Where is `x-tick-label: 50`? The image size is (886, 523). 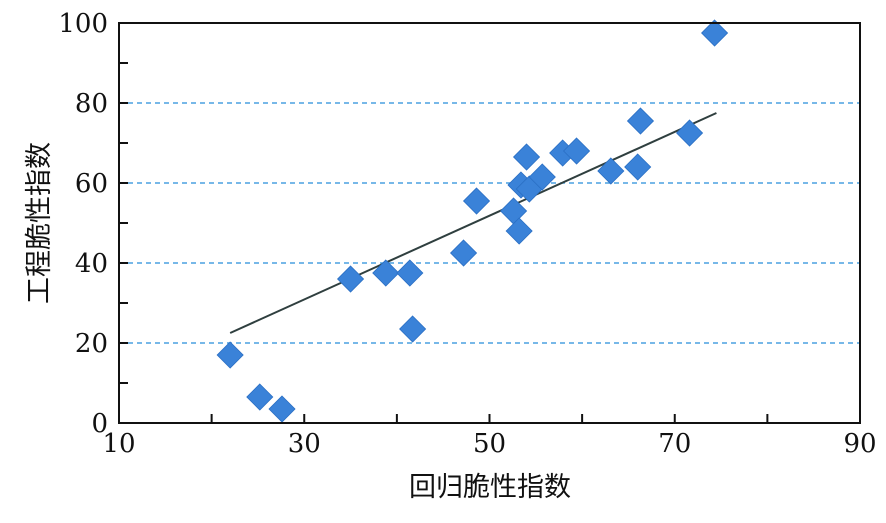 x-tick-label: 50 is located at coordinates (489, 444).